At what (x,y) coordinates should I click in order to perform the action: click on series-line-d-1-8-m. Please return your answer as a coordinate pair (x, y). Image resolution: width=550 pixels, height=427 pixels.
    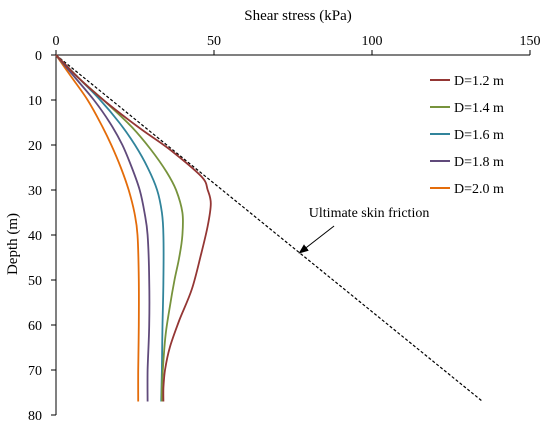
    Looking at the image, I should click on (103, 228).